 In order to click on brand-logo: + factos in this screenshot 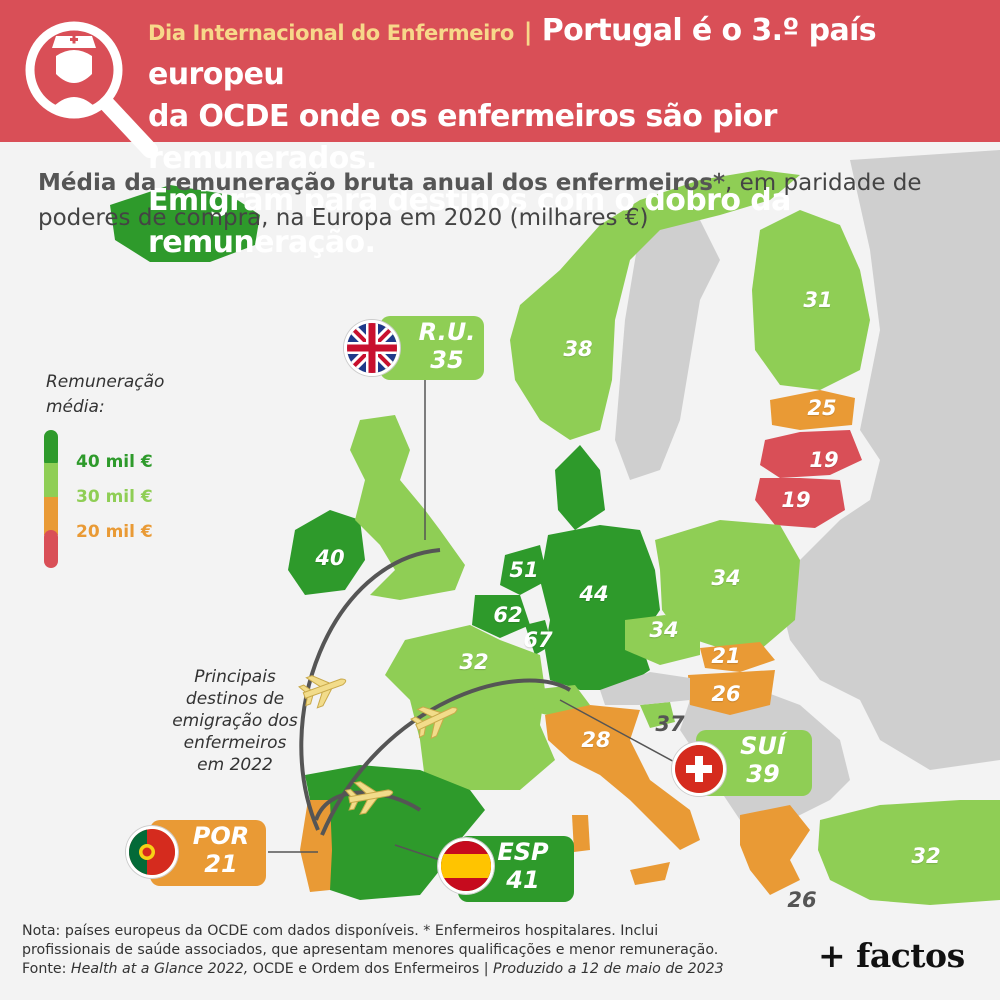, I will do `click(891, 955)`.